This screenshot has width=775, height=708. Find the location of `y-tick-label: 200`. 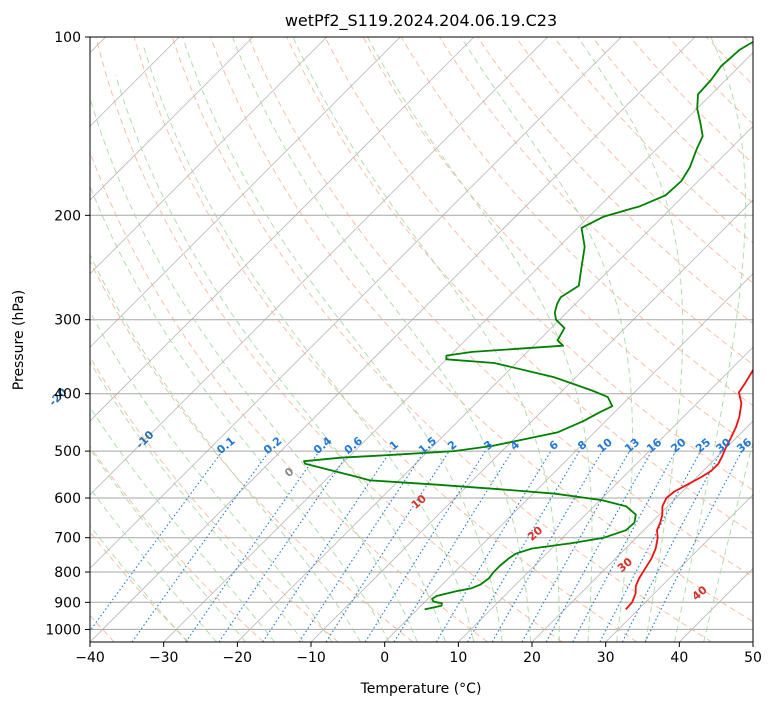

y-tick-label: 200 is located at coordinates (67, 216).